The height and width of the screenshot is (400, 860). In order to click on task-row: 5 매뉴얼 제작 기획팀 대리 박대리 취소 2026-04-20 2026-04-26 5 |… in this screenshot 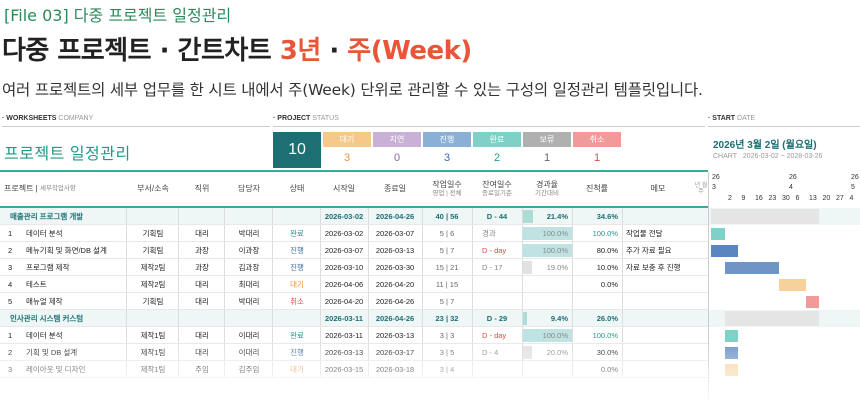, I will do `click(430, 301)`.